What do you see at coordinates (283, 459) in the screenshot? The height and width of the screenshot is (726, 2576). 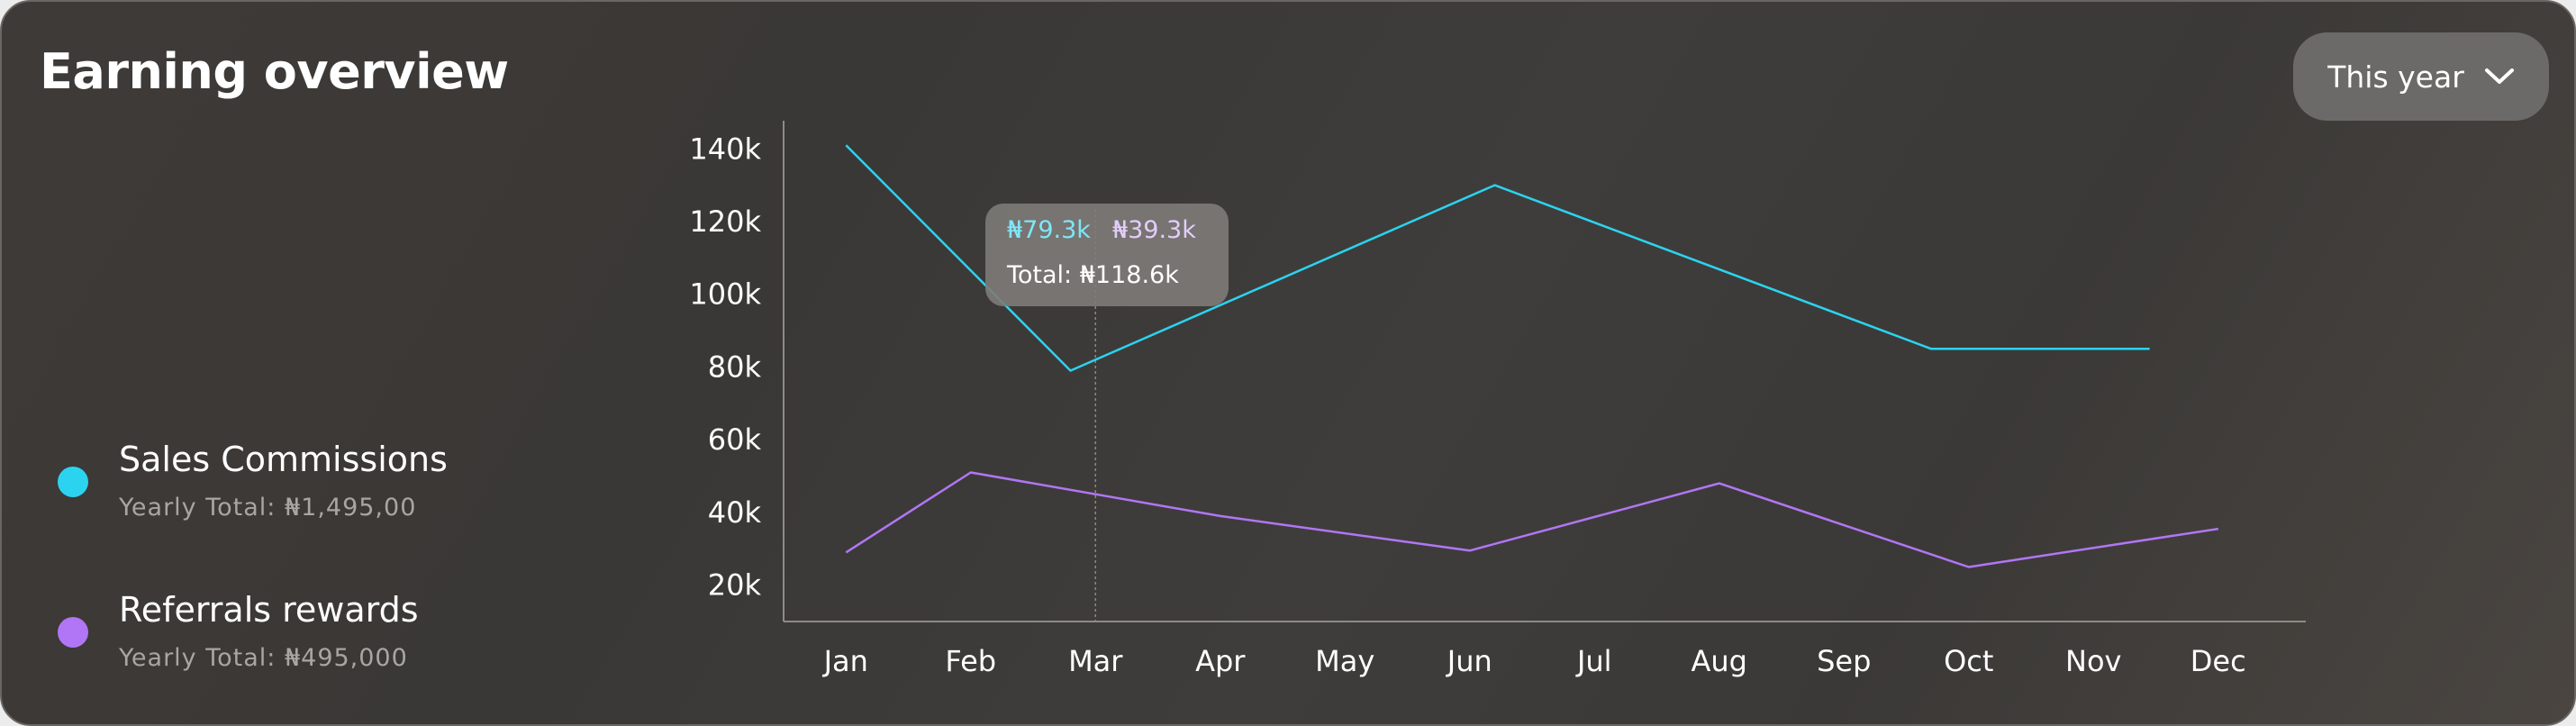 I see `legend-series-name: Sales Commissions` at bounding box center [283, 459].